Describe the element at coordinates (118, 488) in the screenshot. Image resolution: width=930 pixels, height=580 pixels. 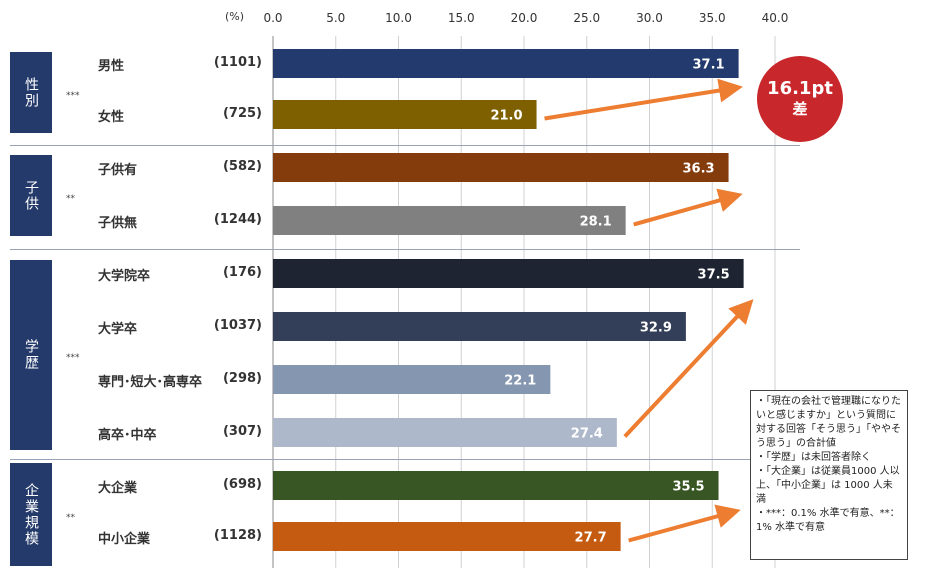
I see `category-label: 大企業` at that location.